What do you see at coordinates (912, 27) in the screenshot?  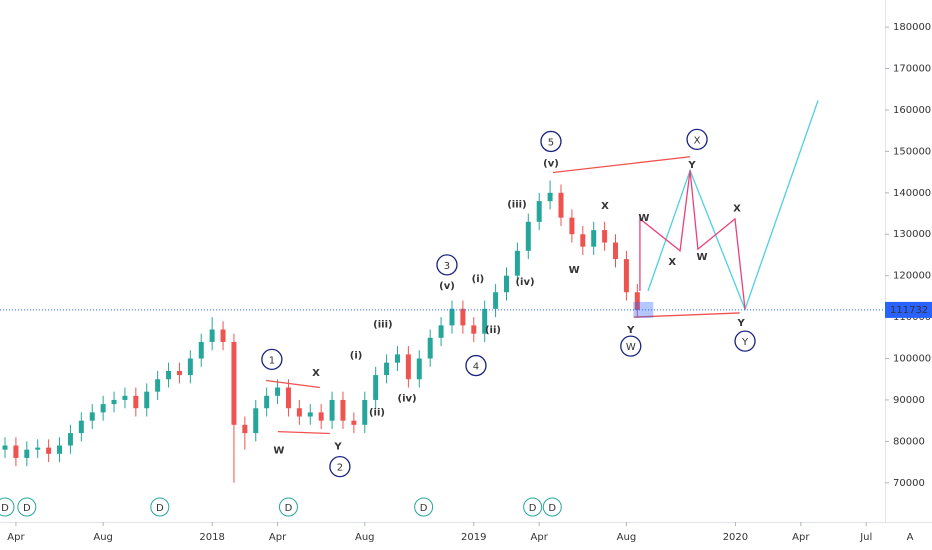 I see `y-tick-label: 180000` at bounding box center [912, 27].